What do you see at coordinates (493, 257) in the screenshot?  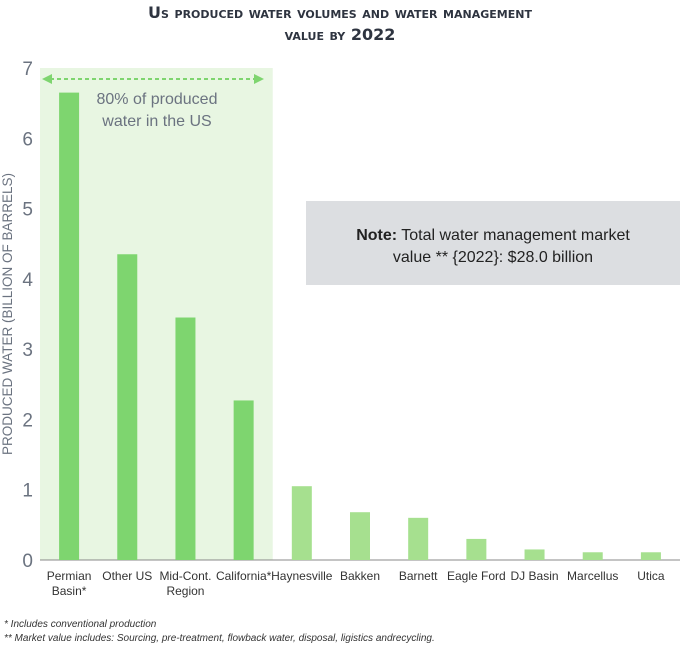 I see `note-line2: value ** {2022}: $28.0 billion` at bounding box center [493, 257].